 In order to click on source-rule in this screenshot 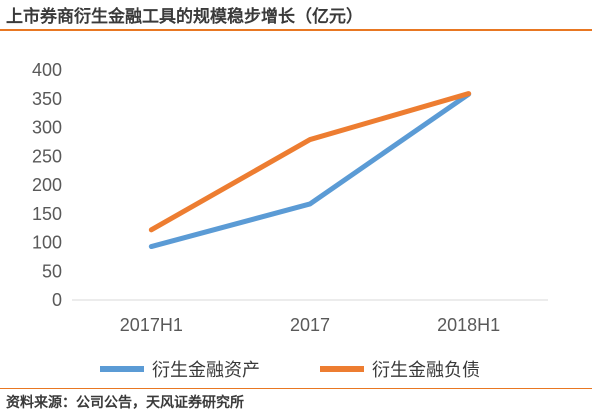, I will do `click(296, 388)`.